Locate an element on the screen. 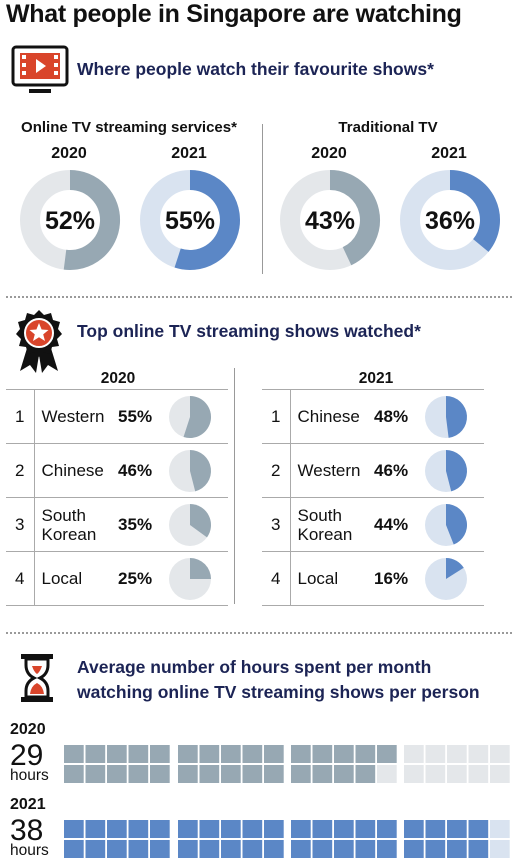  award-ribbon-icon is located at coordinates (39, 341).